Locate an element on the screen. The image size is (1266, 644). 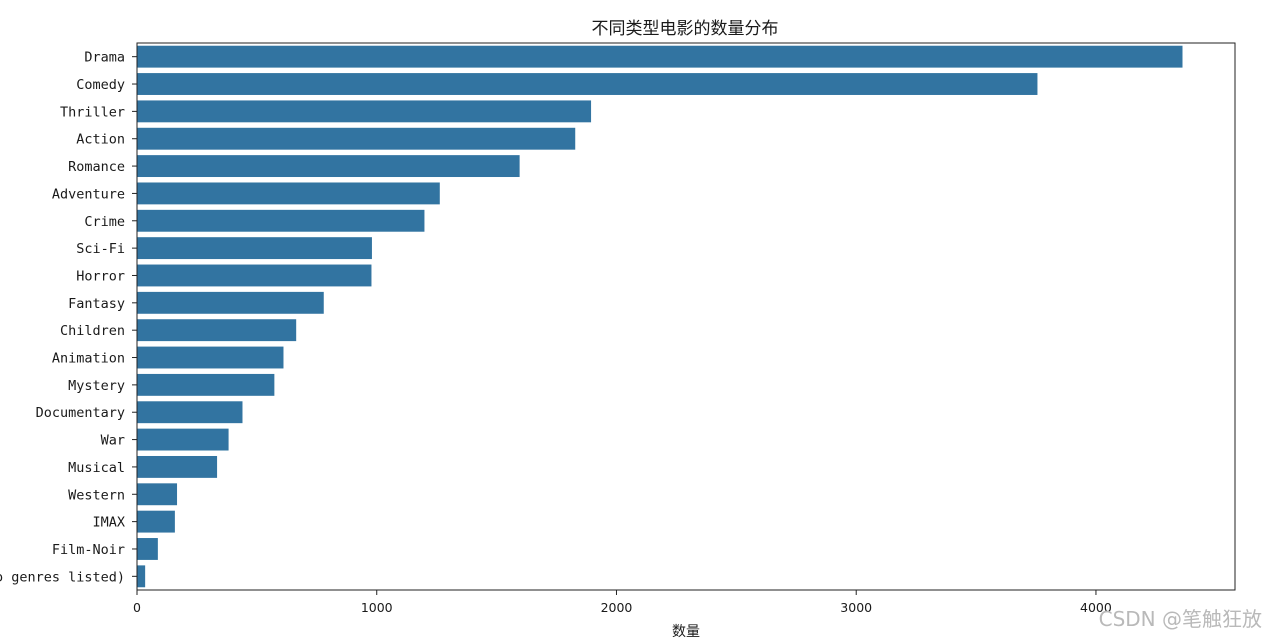
category-label-thriller: Thriller is located at coordinates (92, 112).